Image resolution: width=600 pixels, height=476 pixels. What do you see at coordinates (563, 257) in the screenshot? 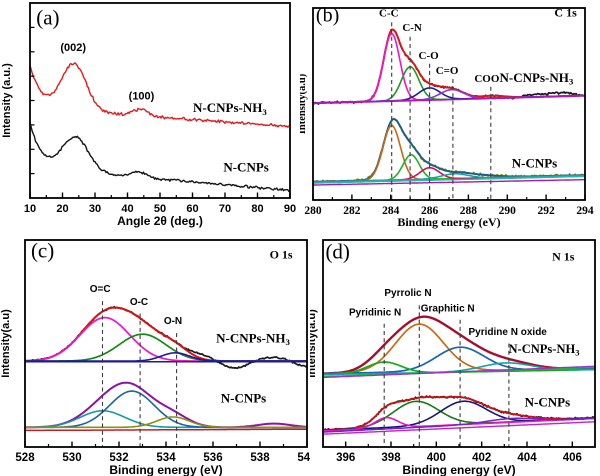
I see `annotation-label: N 1s` at bounding box center [563, 257].